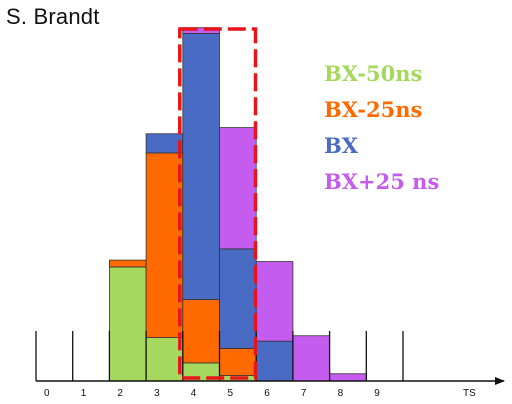 Image resolution: width=512 pixels, height=404 pixels. What do you see at coordinates (53, 16) in the screenshot?
I see `author-name: S. Brandt` at bounding box center [53, 16].